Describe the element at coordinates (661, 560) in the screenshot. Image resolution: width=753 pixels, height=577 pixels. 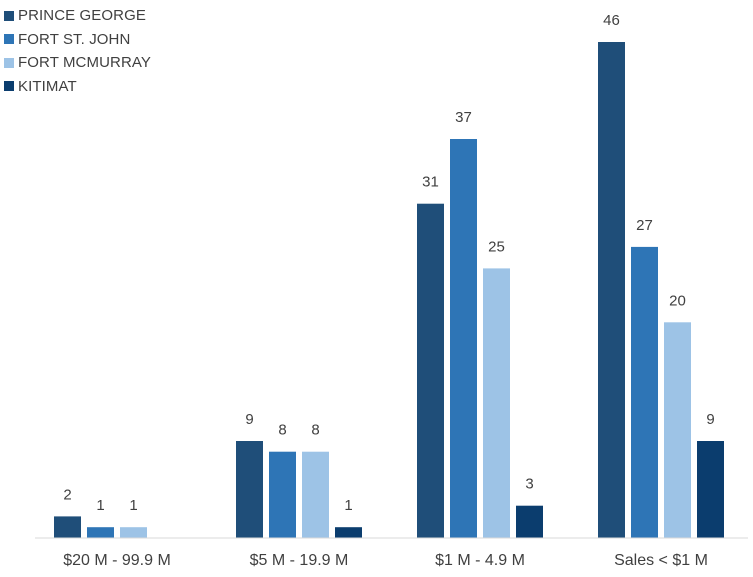
I see `category-label-3: Sales < $1 M` at that location.